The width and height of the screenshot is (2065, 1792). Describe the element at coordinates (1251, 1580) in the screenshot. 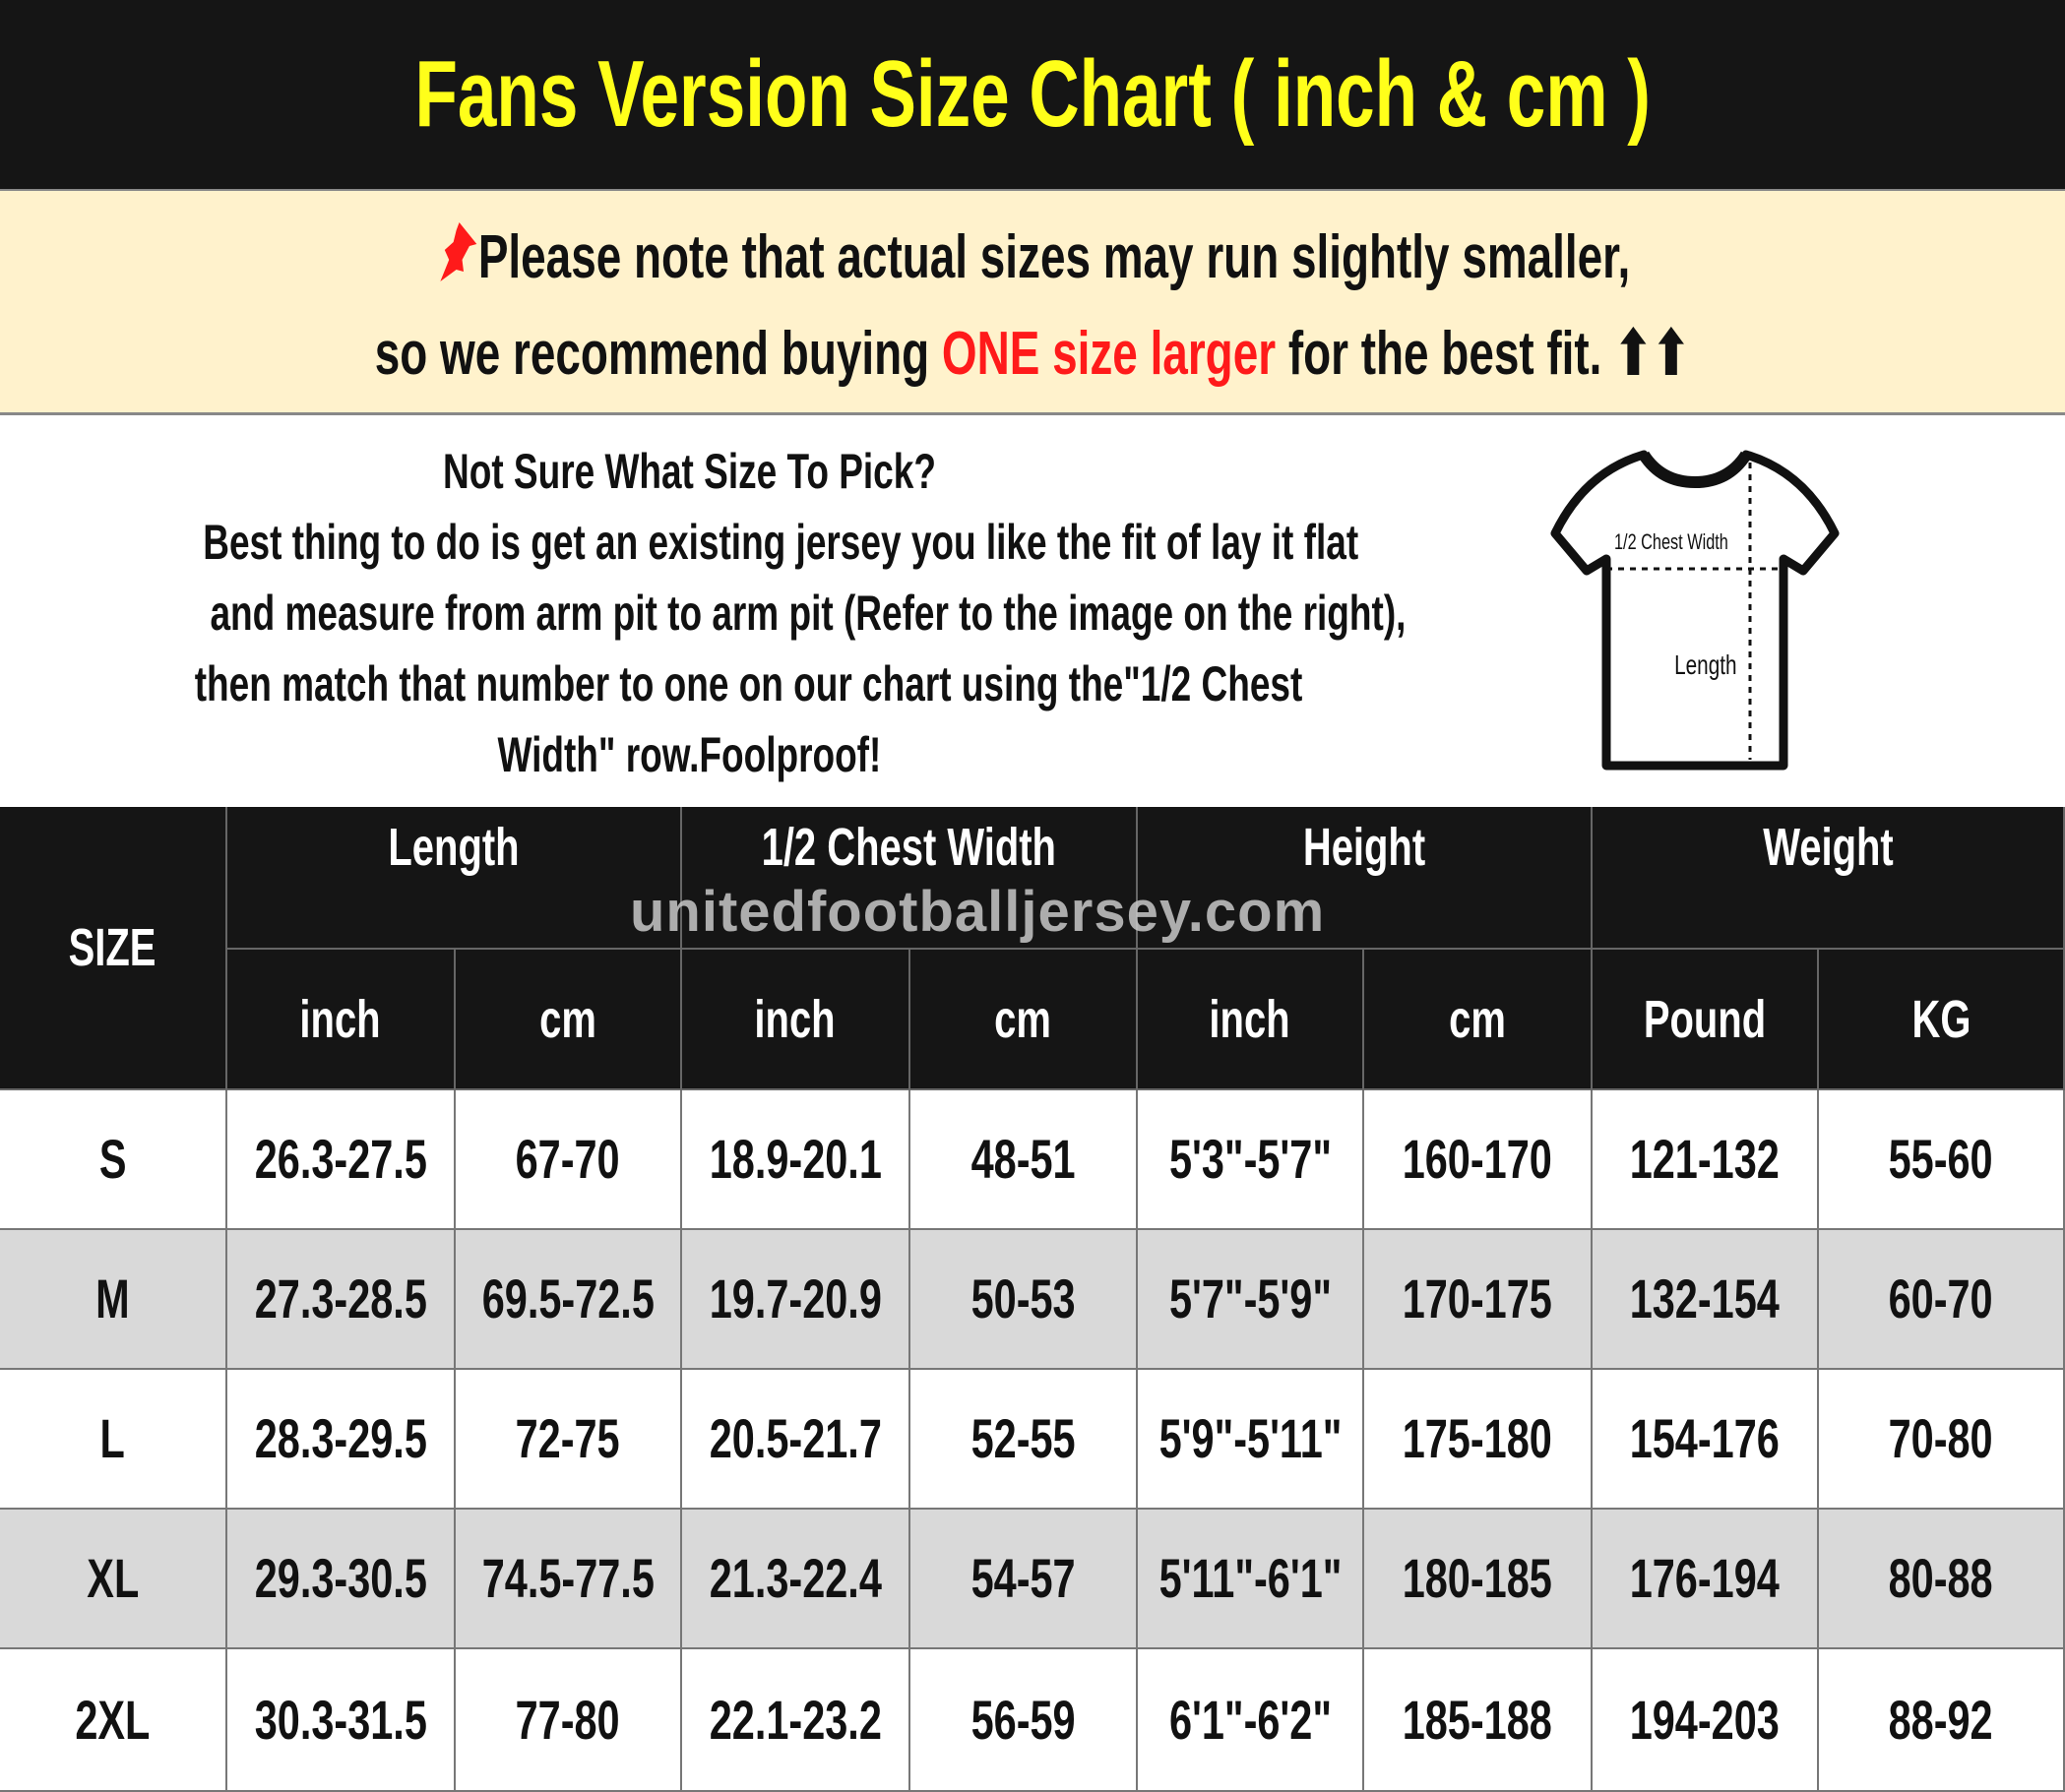

I see `table-cell: 5'11"-6'1"` at that location.